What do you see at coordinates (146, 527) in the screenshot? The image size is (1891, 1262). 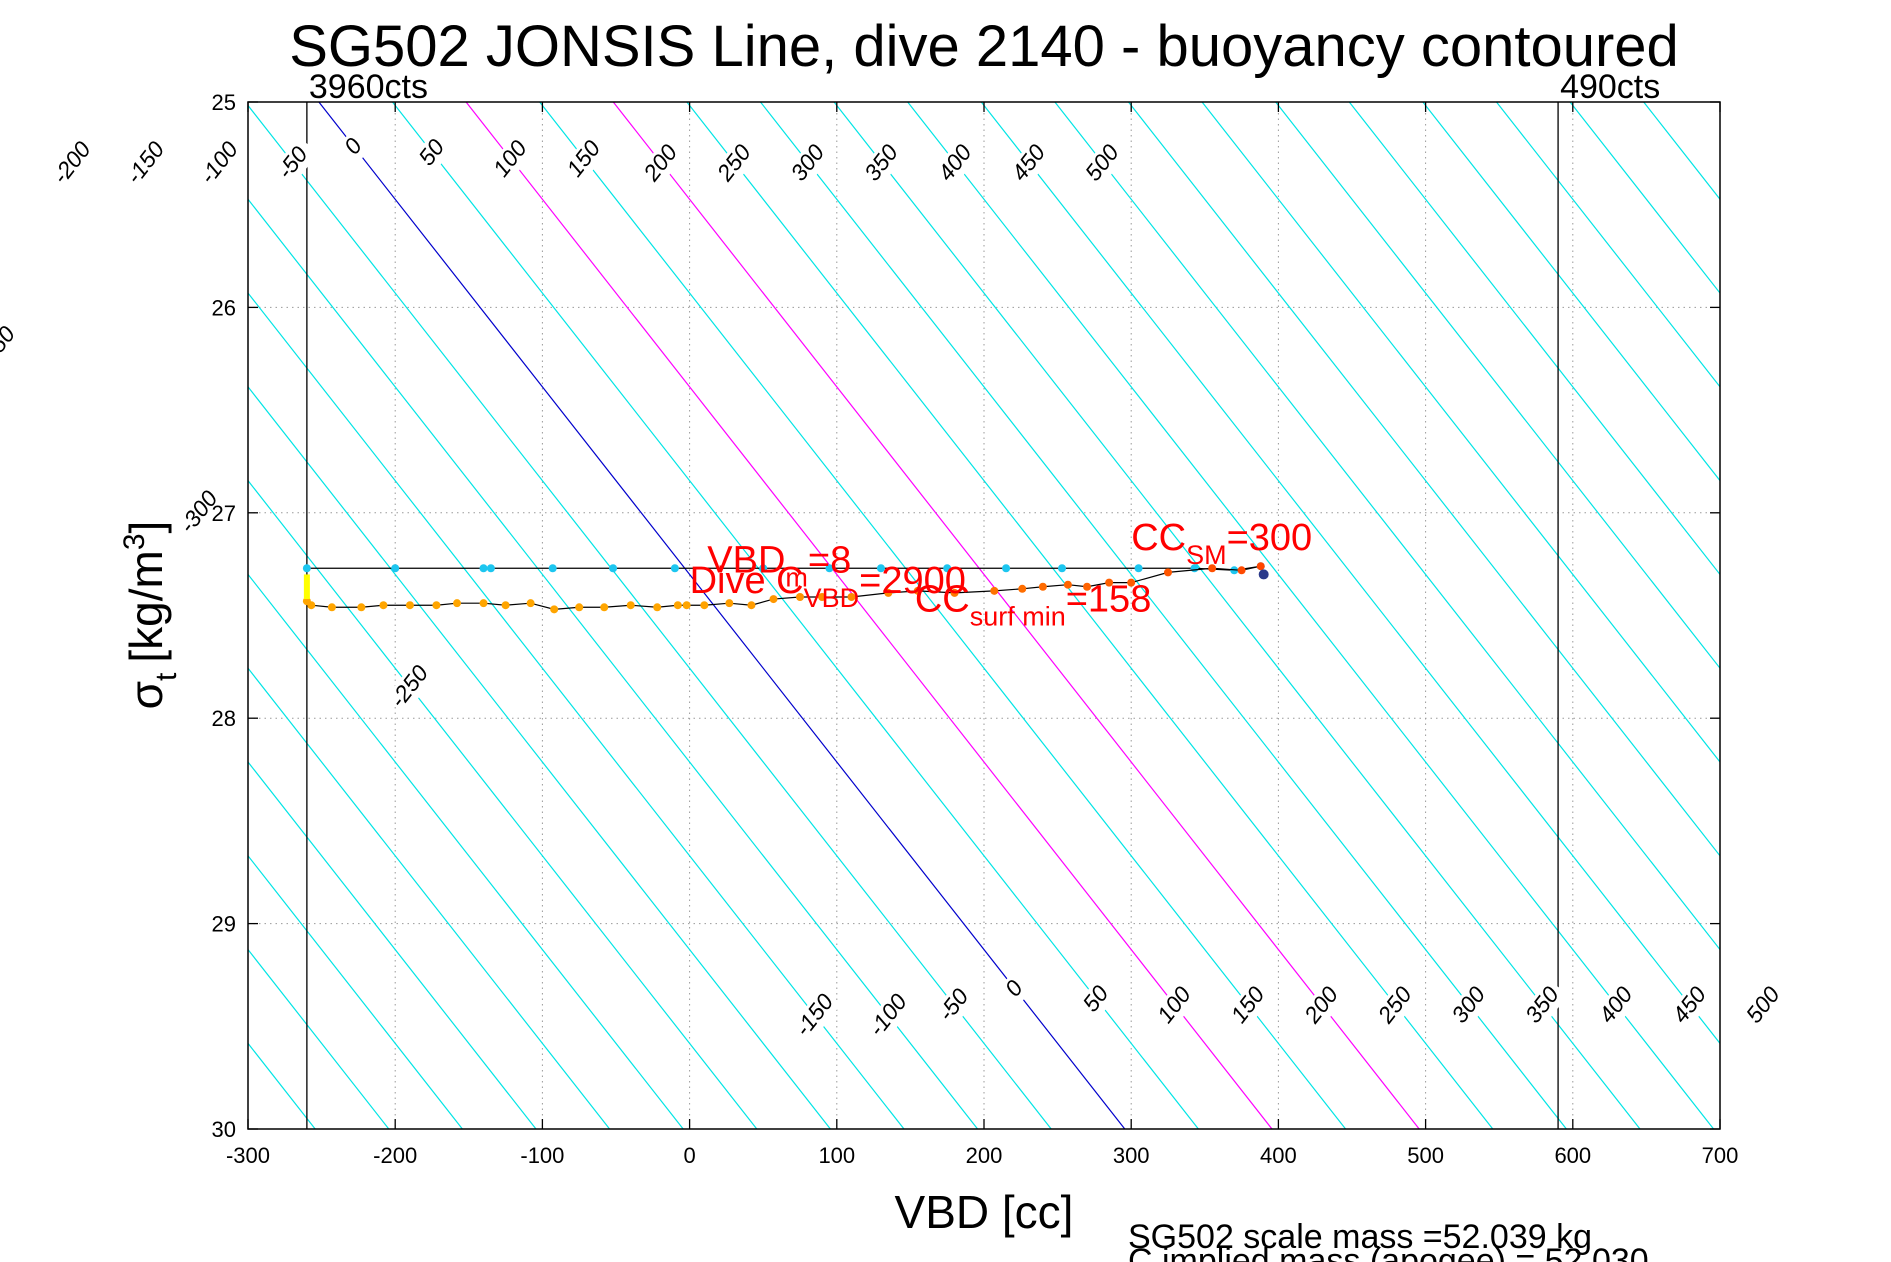 I see `y-axis-close: ]` at bounding box center [146, 527].